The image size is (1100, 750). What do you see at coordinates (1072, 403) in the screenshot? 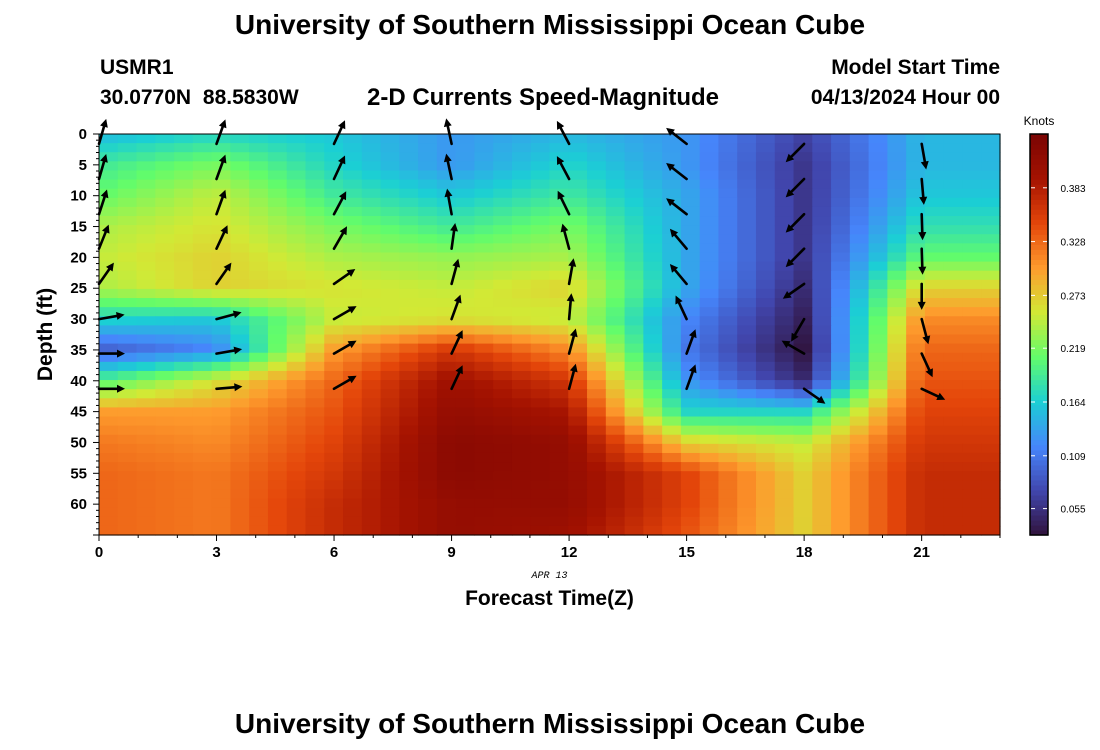
I see `colorbar-tick-label: 0.164` at bounding box center [1072, 403].